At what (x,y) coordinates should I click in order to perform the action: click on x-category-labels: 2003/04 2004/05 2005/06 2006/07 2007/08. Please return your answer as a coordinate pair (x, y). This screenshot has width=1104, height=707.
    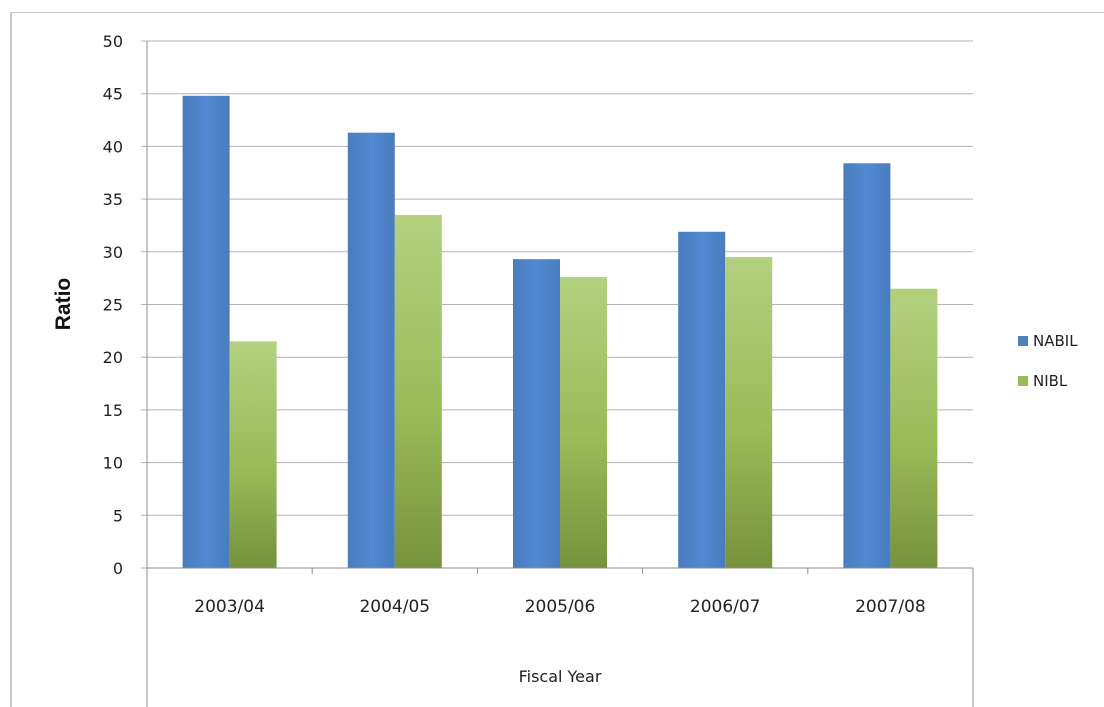
    Looking at the image, I should click on (559, 607).